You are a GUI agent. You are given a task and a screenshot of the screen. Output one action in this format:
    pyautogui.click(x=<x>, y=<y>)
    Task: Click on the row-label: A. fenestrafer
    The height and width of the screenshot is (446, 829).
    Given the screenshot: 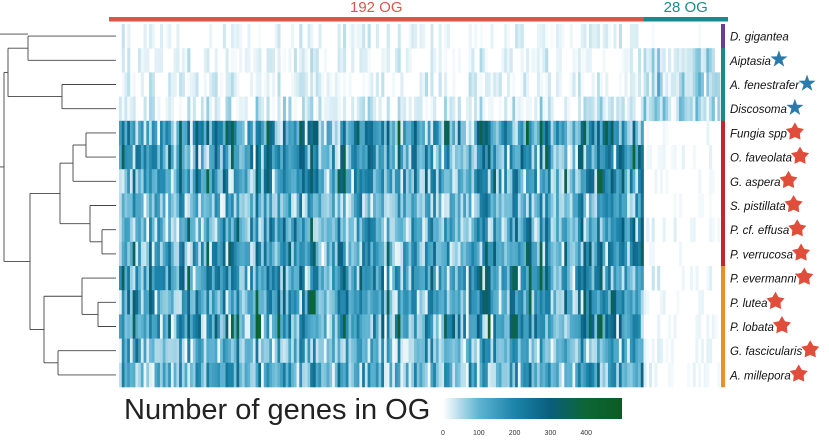 What is the action you would take?
    pyautogui.click(x=764, y=86)
    